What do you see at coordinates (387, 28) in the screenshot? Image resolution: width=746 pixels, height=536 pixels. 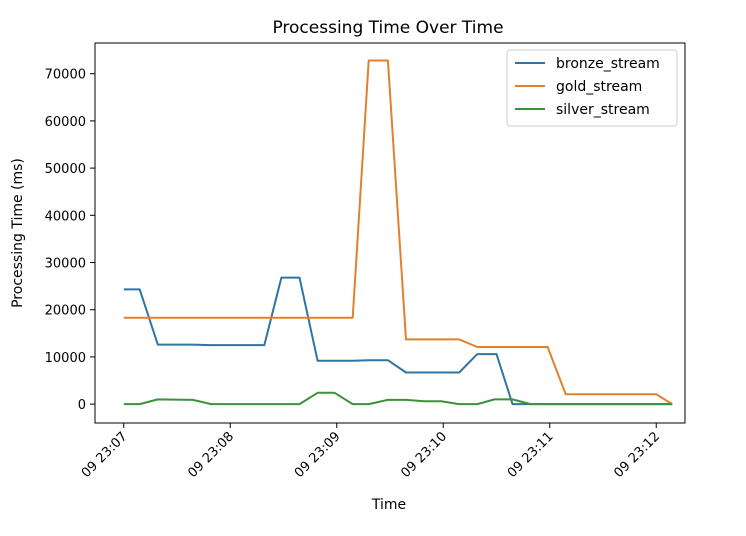 I see `chart-title: Processing Time Over Time` at bounding box center [387, 28].